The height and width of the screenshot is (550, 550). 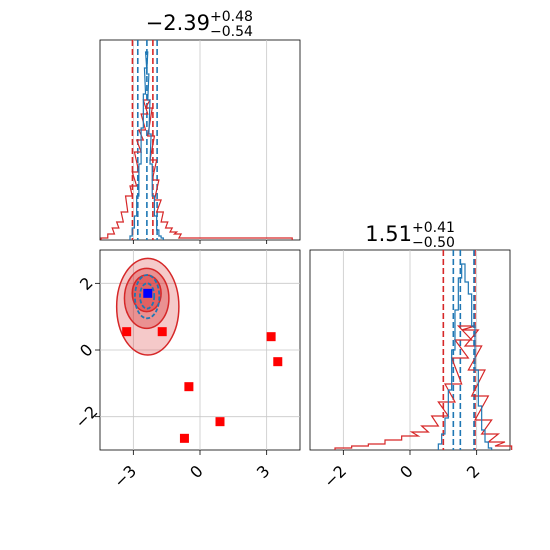 I want to click on title-param2: 1.51, so click(x=388, y=234).